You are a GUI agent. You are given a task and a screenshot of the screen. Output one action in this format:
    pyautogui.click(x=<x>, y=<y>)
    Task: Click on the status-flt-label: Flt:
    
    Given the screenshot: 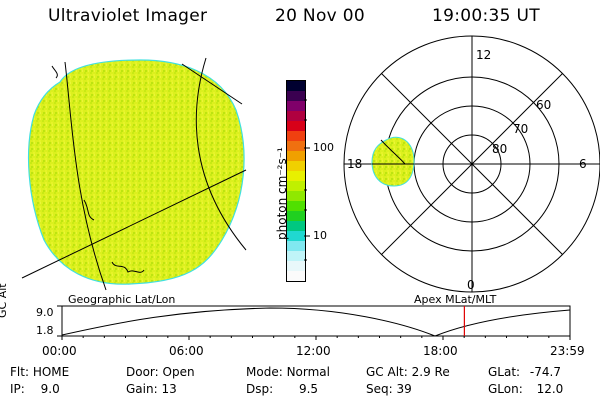 What is the action you would take?
    pyautogui.click(x=19, y=372)
    